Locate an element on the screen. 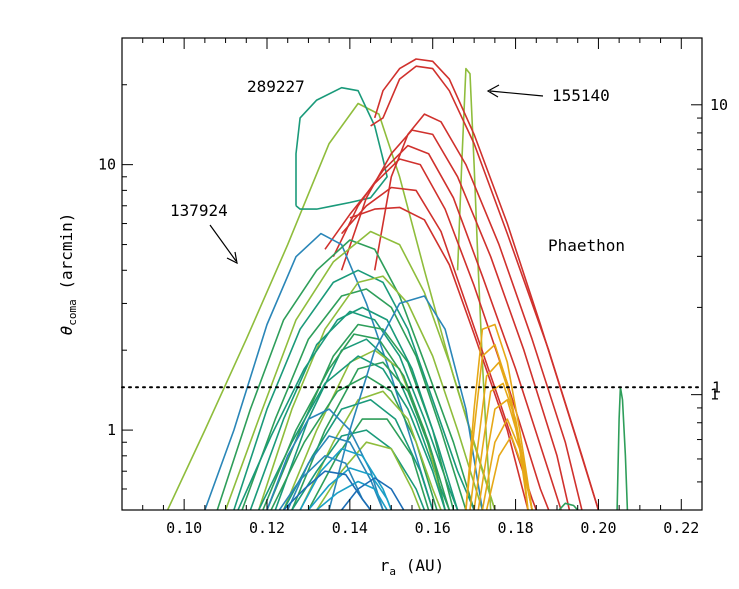 The width and height of the screenshot is (739, 589). annotation-137924: 137924 is located at coordinates (199, 210).